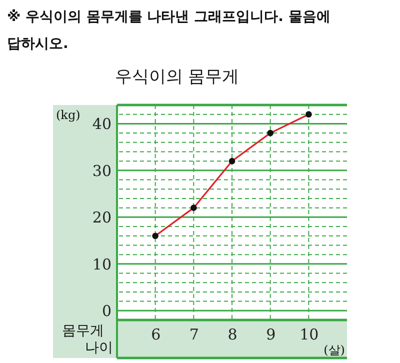 The height and width of the screenshot is (363, 400). I want to click on chart-subtitle: ※ 우식이의 몸무게를 나타낸 그래프입니다. 물음에 답하시오., so click(168, 30).